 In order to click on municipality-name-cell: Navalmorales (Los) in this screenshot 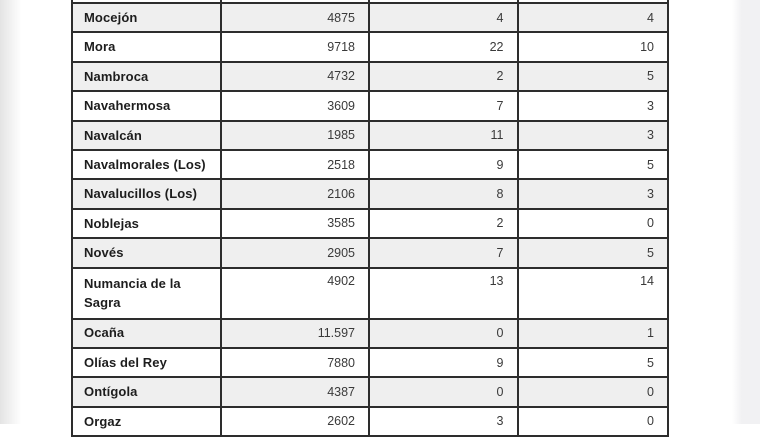, I will do `click(147, 164)`.